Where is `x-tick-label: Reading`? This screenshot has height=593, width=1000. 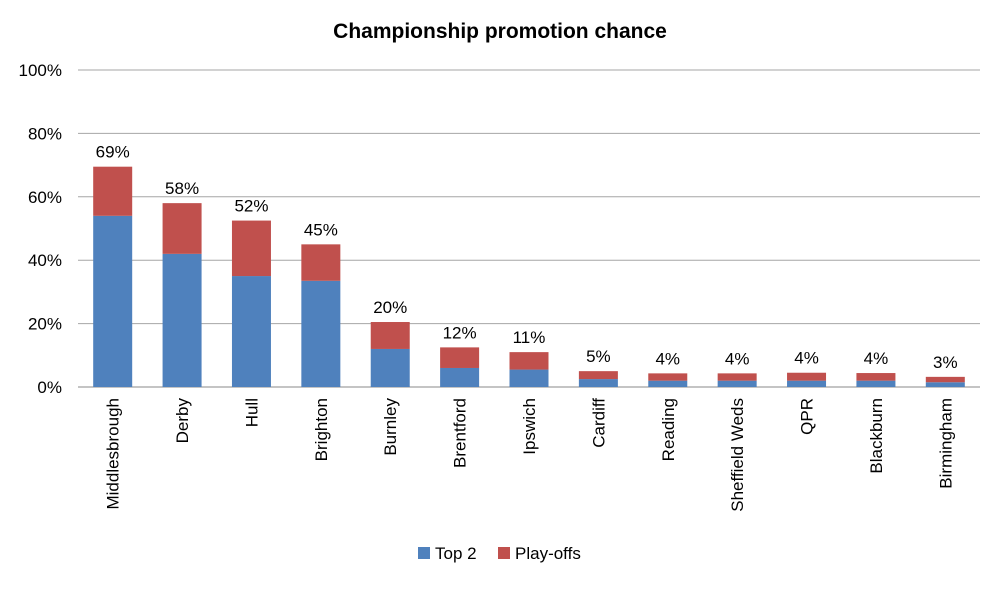
x-tick-label: Reading is located at coordinates (668, 429).